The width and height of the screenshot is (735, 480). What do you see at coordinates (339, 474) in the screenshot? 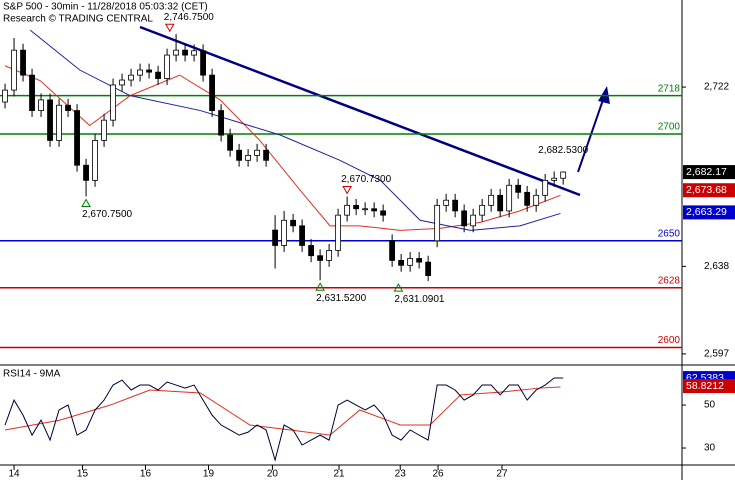
I see `x-tick-label: 21` at bounding box center [339, 474].